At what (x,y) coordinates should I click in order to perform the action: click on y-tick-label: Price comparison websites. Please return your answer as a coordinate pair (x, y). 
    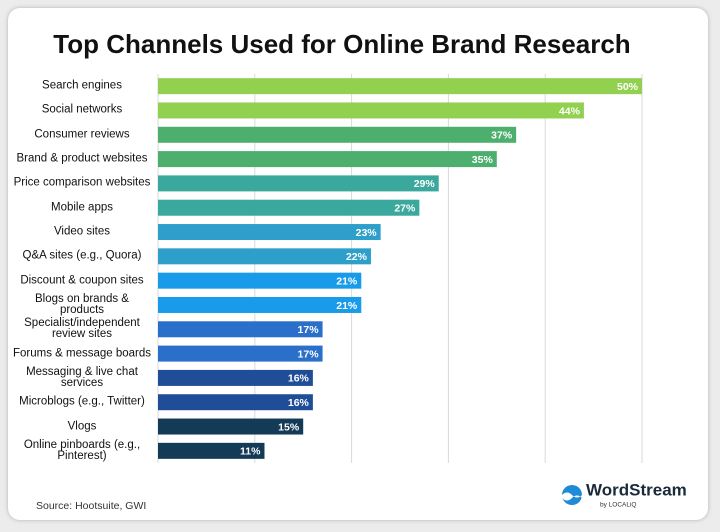
    Looking at the image, I should click on (82, 182).